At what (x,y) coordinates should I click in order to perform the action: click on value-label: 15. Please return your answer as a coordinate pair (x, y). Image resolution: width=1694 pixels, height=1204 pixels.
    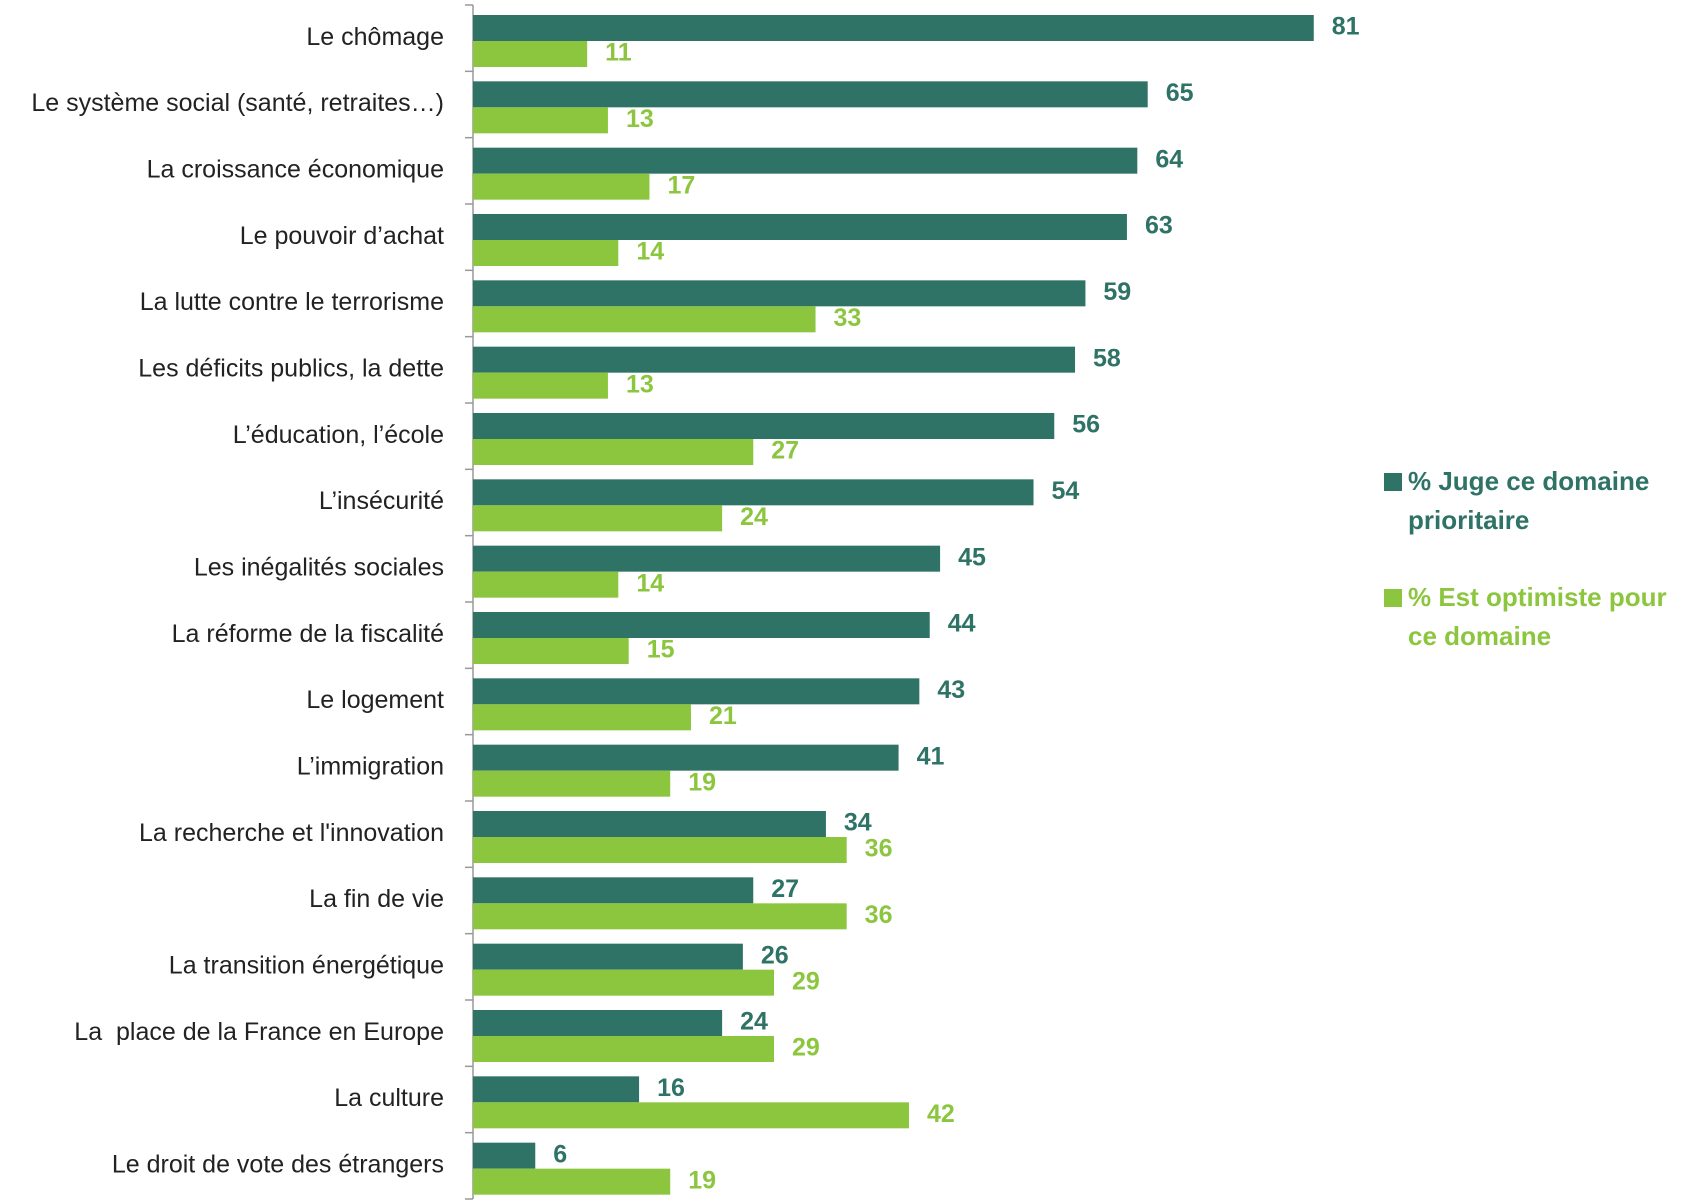
    Looking at the image, I should click on (661, 650).